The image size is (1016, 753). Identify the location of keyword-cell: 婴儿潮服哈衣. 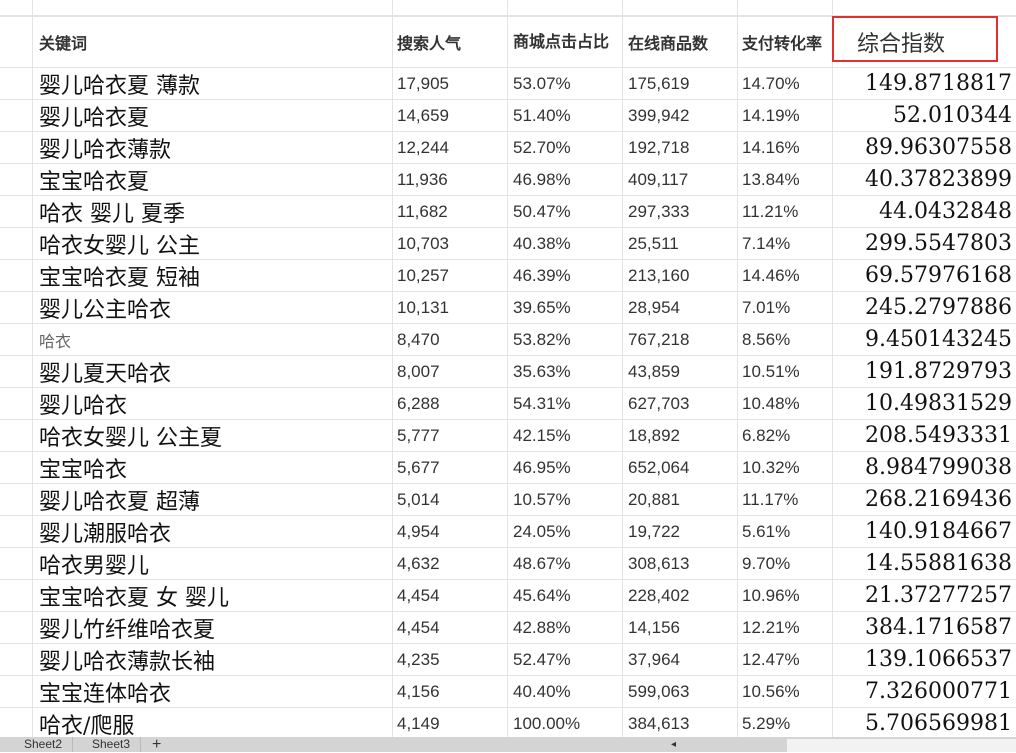
(213, 531).